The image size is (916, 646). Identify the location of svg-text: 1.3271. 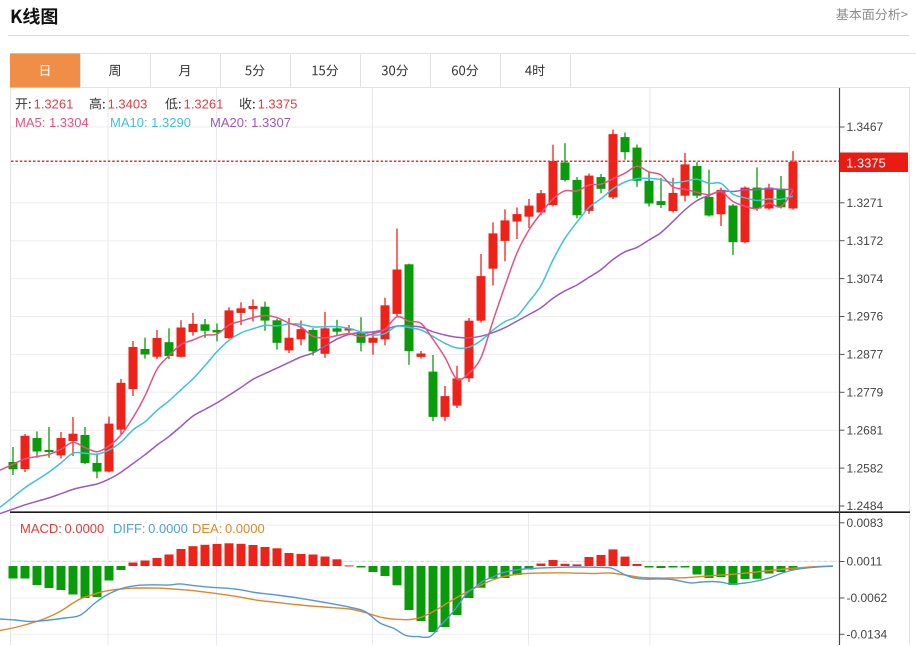
(865, 203).